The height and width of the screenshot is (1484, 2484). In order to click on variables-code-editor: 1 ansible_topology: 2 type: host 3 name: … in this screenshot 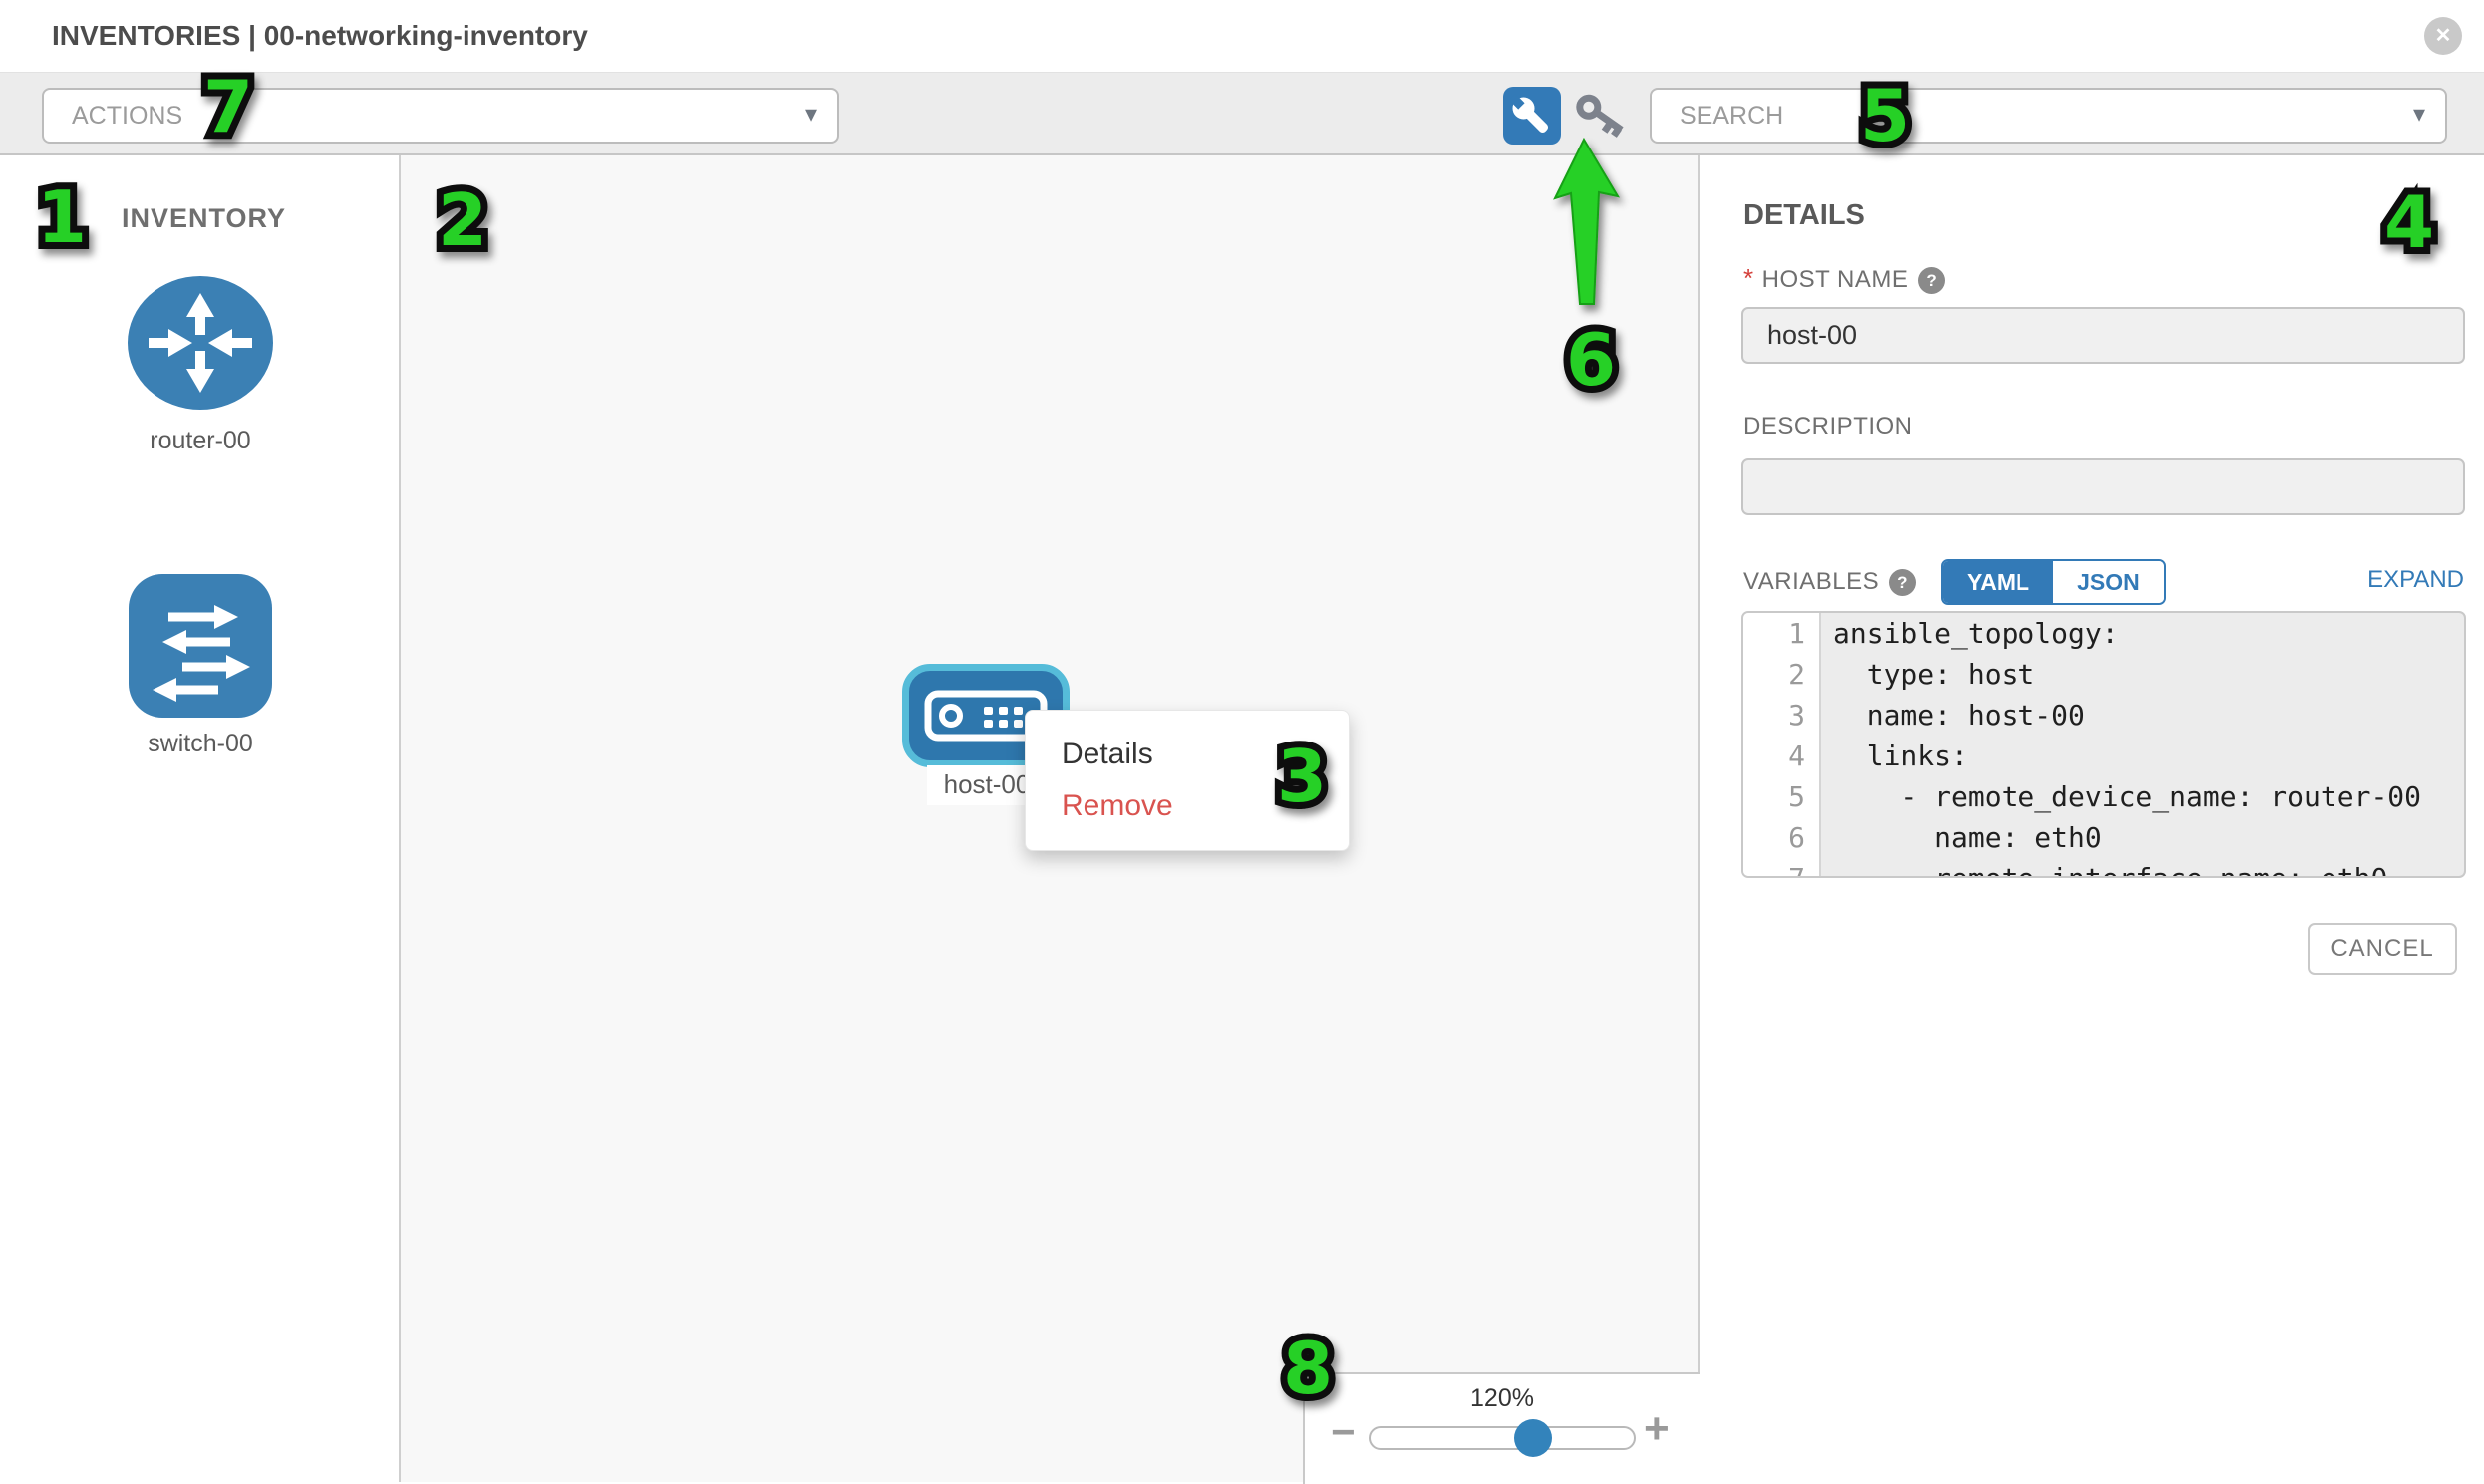, I will do `click(2103, 744)`.